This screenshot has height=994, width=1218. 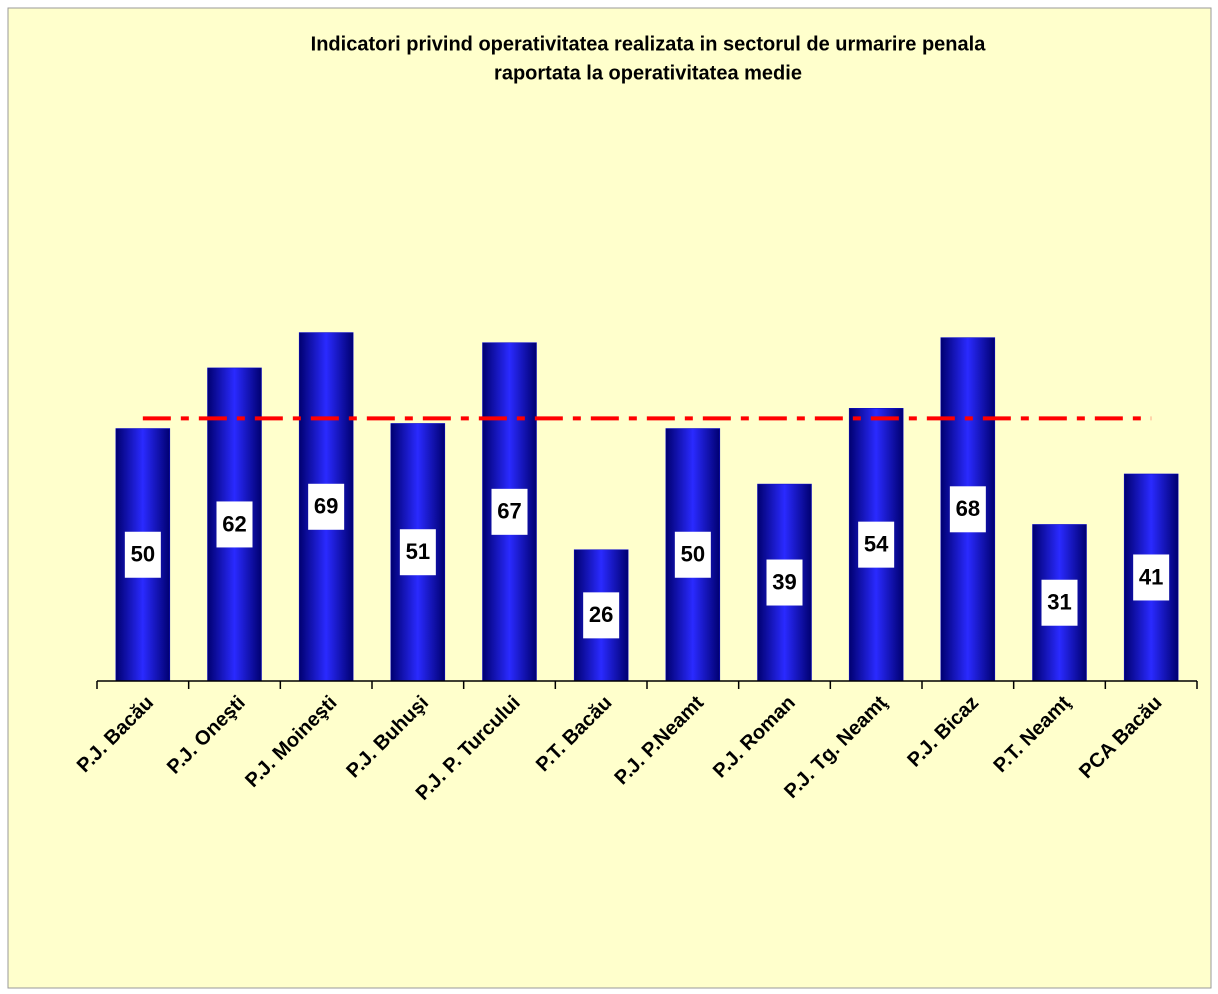 I want to click on value-label: 41, so click(x=1151, y=576).